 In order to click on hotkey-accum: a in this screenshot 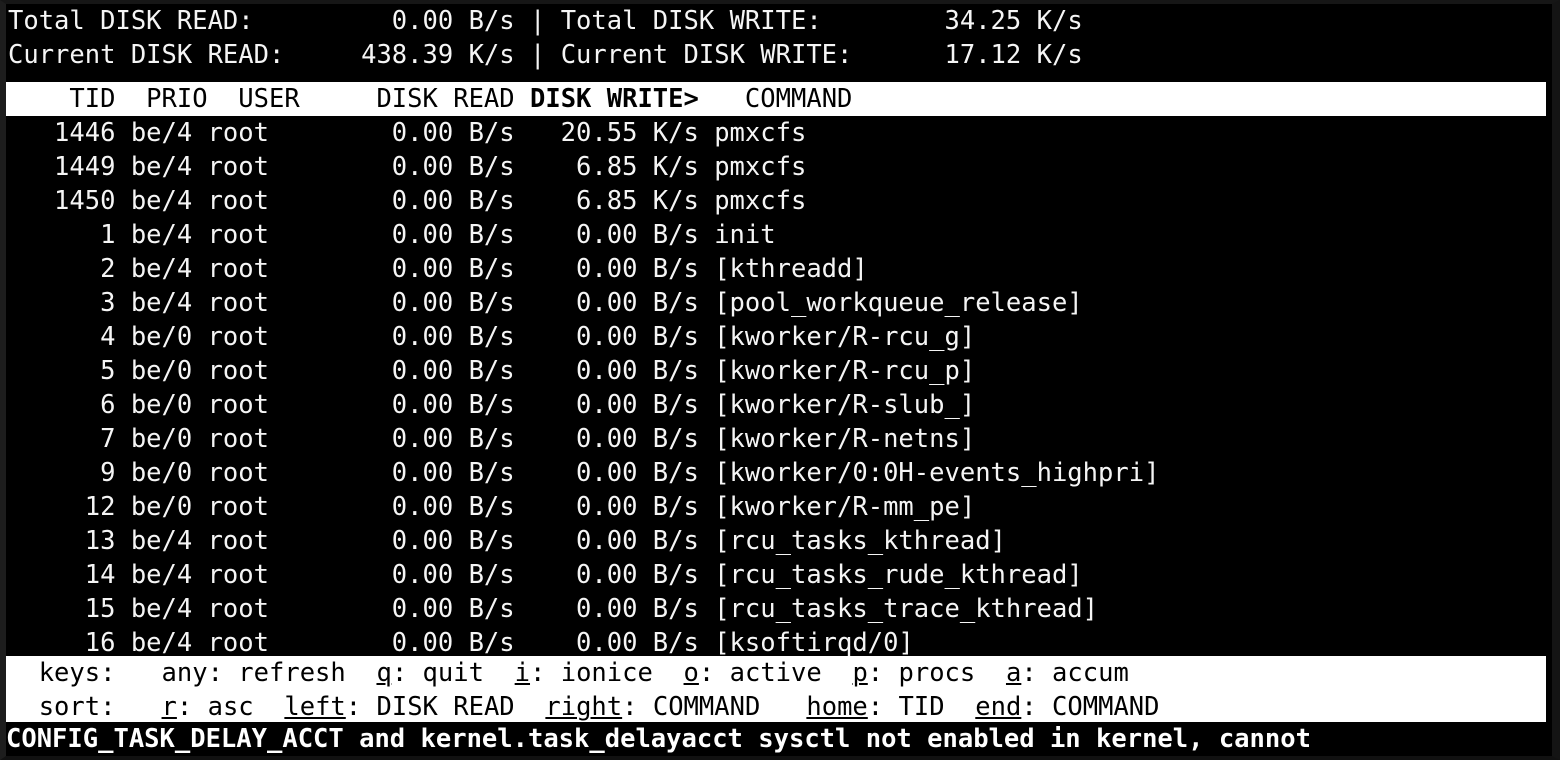, I will do `click(1013, 673)`.